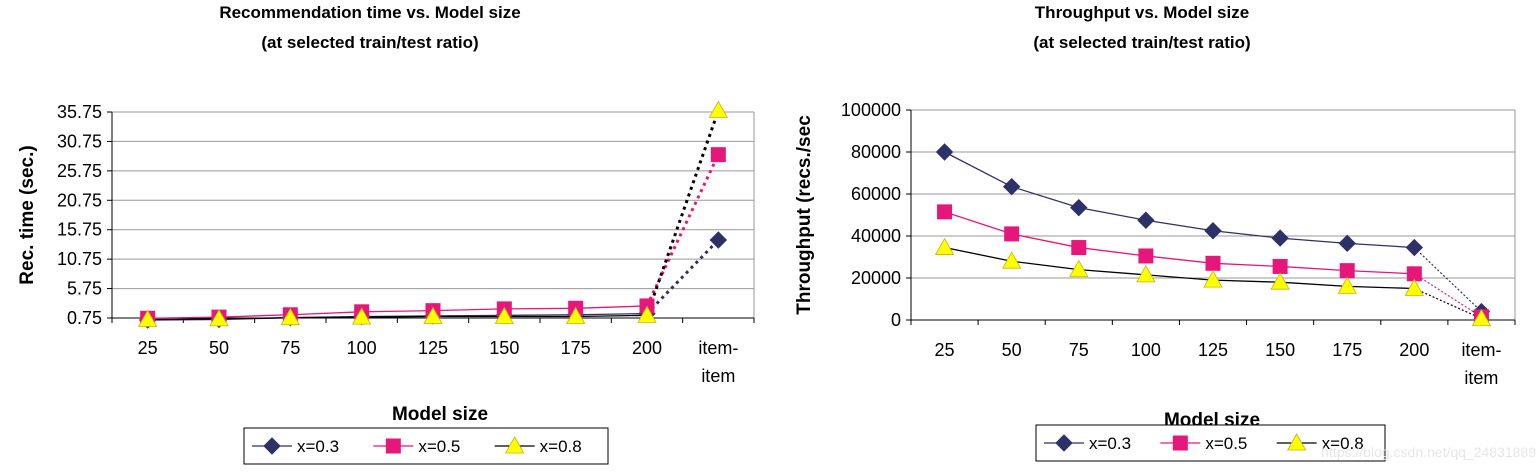 This screenshot has height=474, width=1538. What do you see at coordinates (79, 230) in the screenshot?
I see `y-tick-label: 15.75` at bounding box center [79, 230].